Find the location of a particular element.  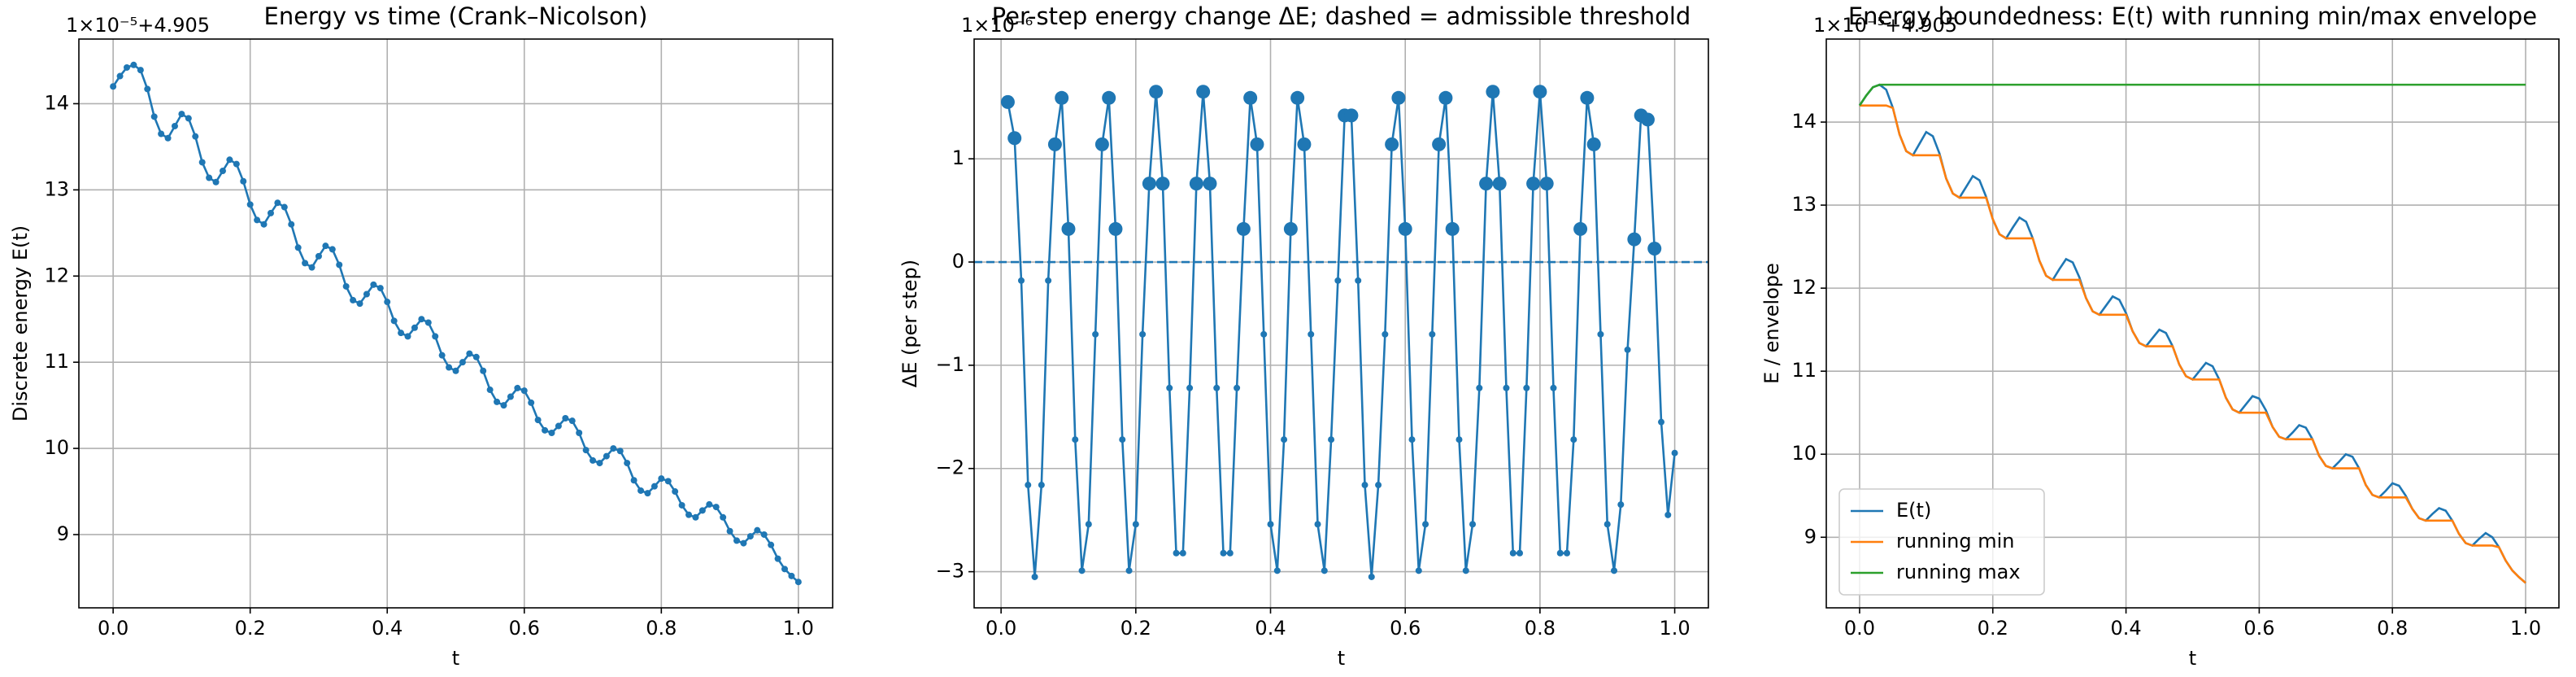

y-tick-label: 9 is located at coordinates (63, 534).